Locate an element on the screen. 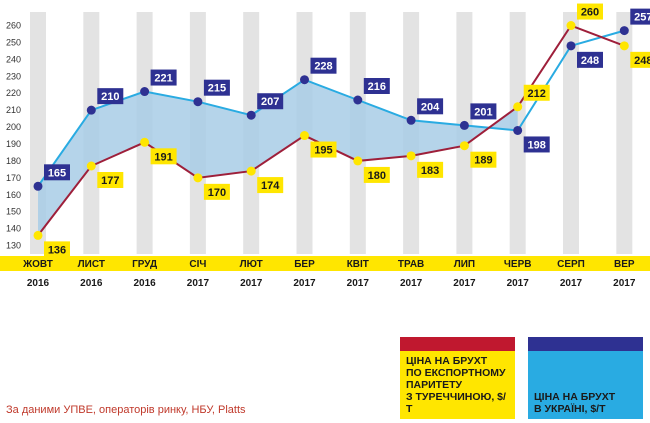 The image size is (650, 423). y-tick-label: 210 is located at coordinates (13, 110).